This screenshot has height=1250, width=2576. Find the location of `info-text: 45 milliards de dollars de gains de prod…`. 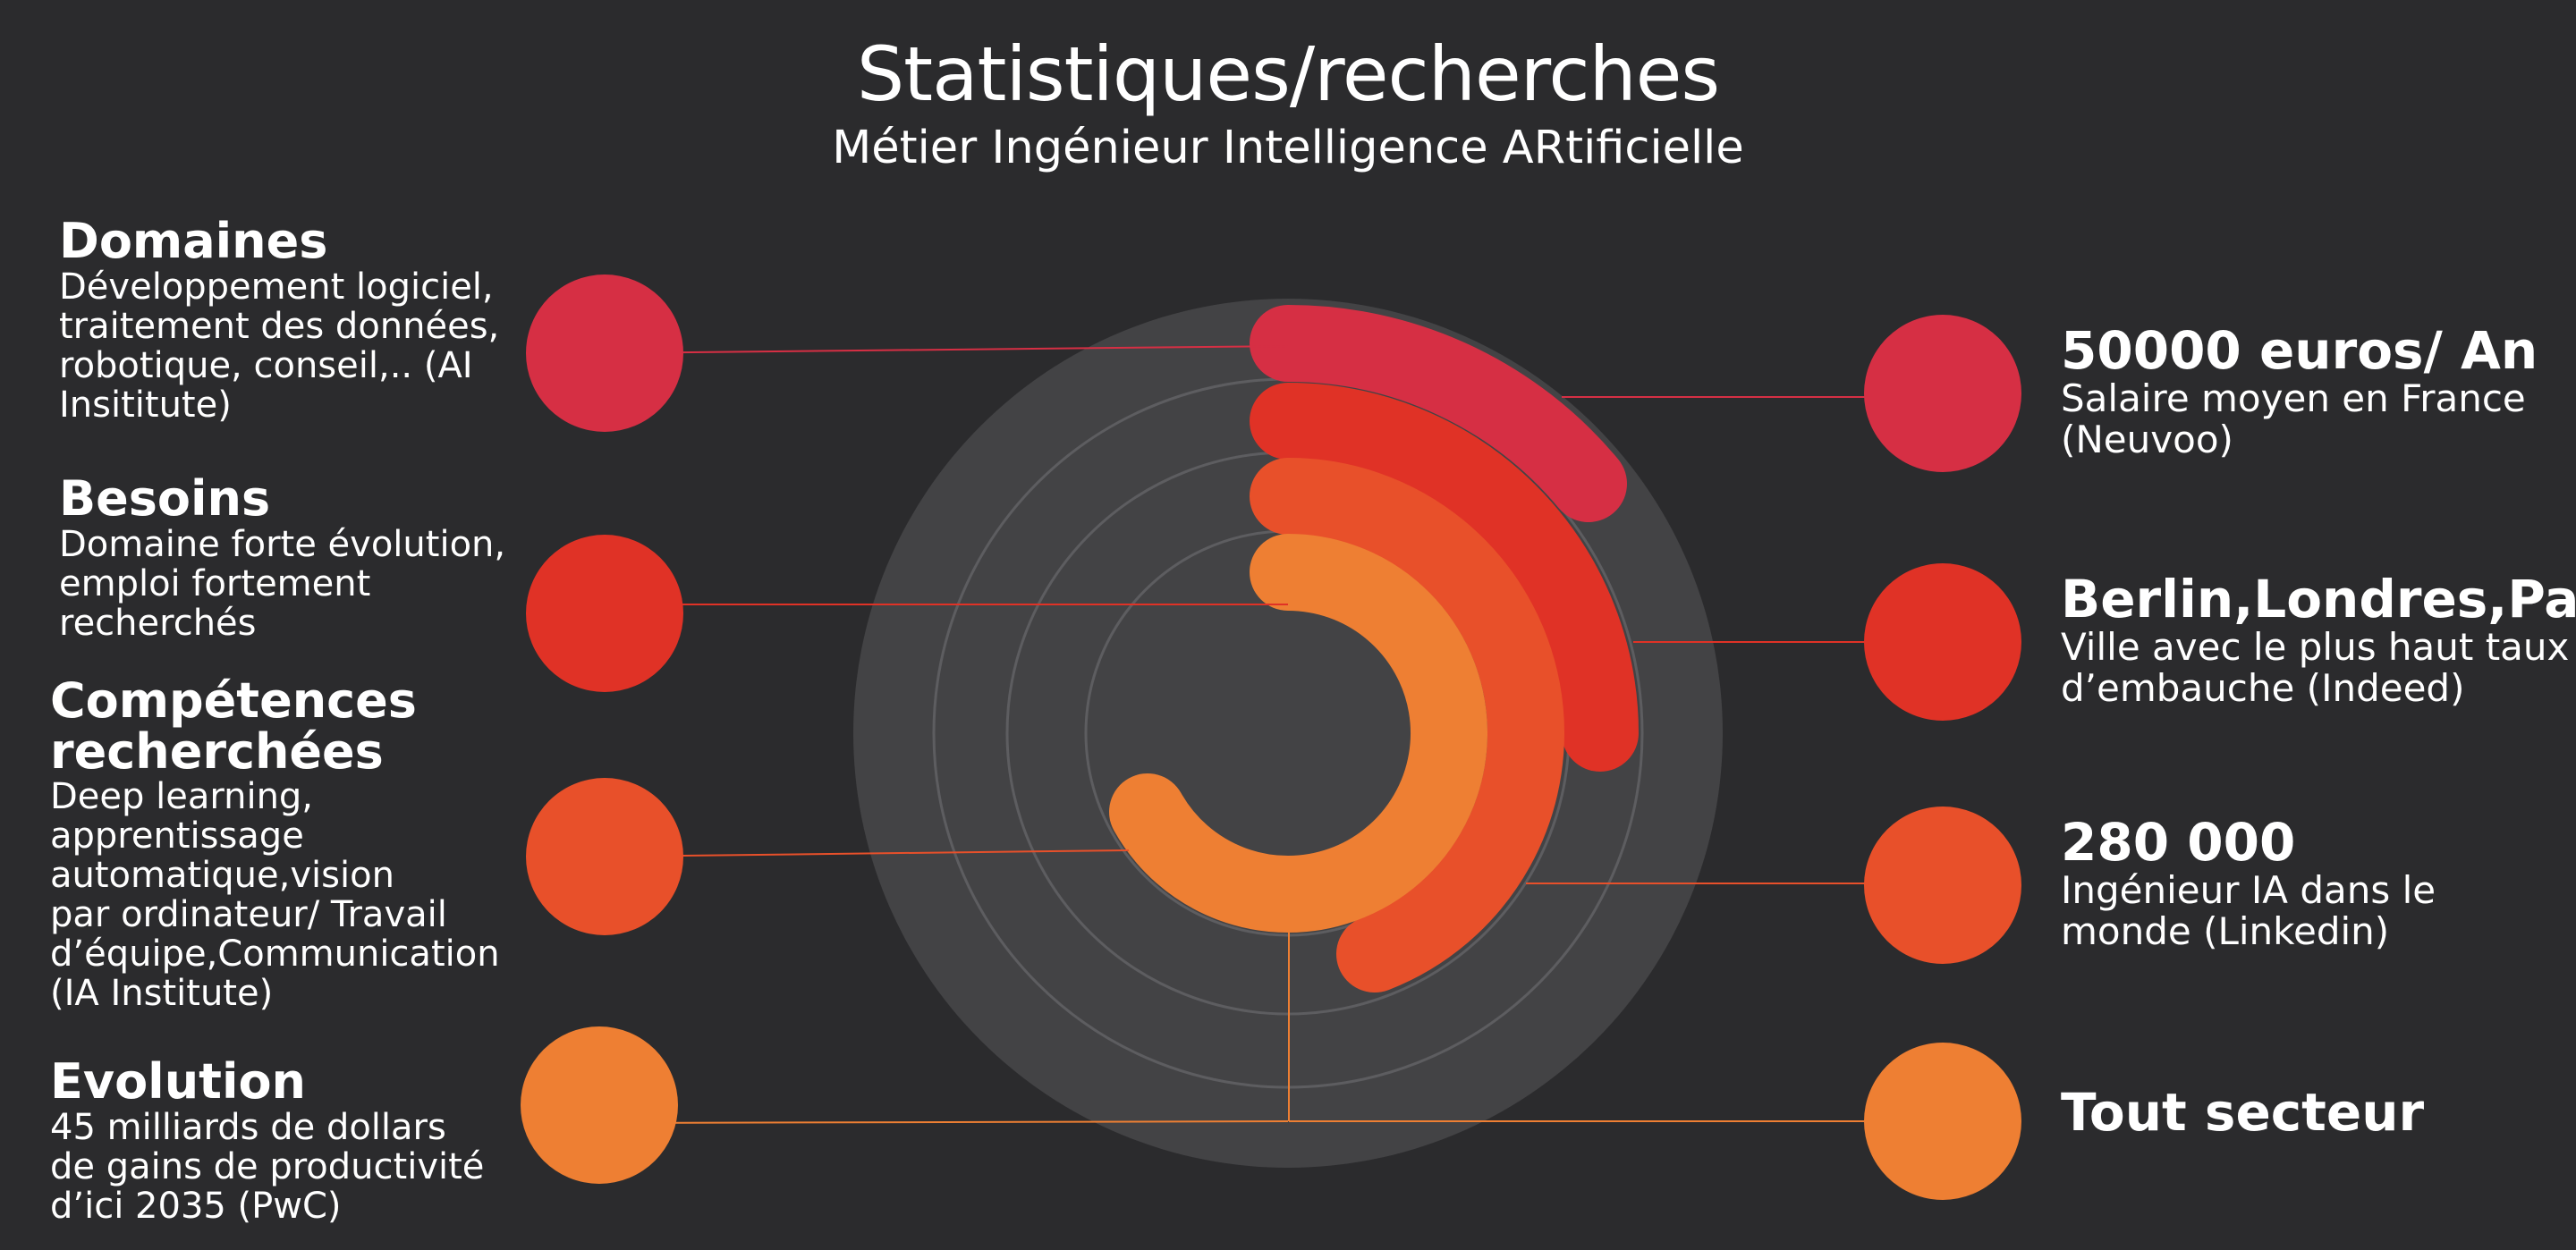

info-text: 45 milliards de dollars de gains de prod… is located at coordinates (267, 1167).